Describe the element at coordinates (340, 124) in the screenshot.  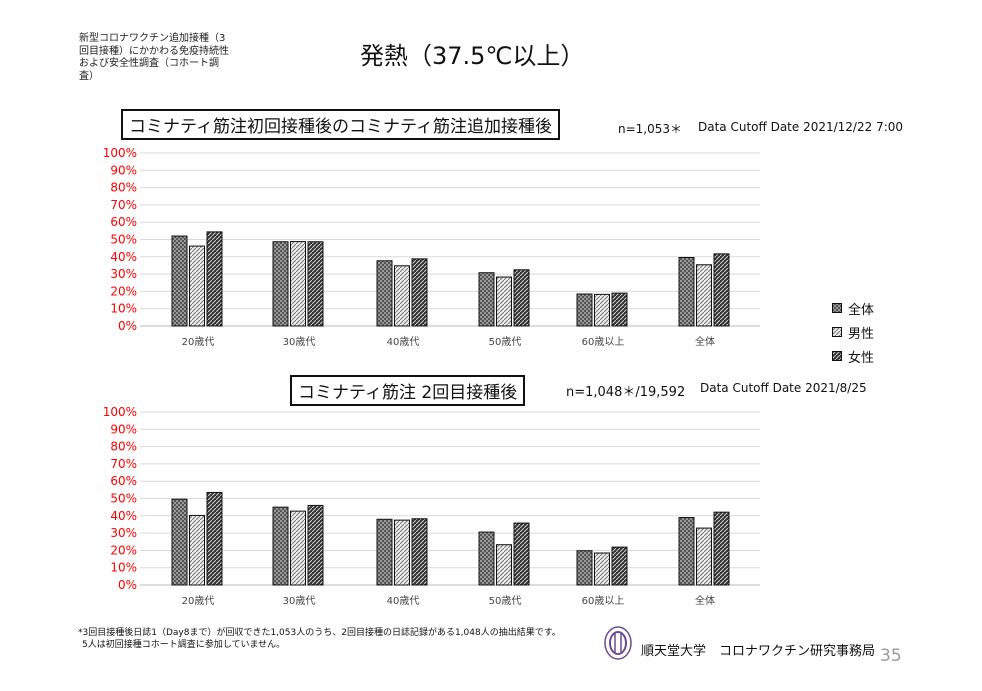
I see `chart1-title: コミナティ筋注初回接種後のコミナティ筋注追加接種後` at that location.